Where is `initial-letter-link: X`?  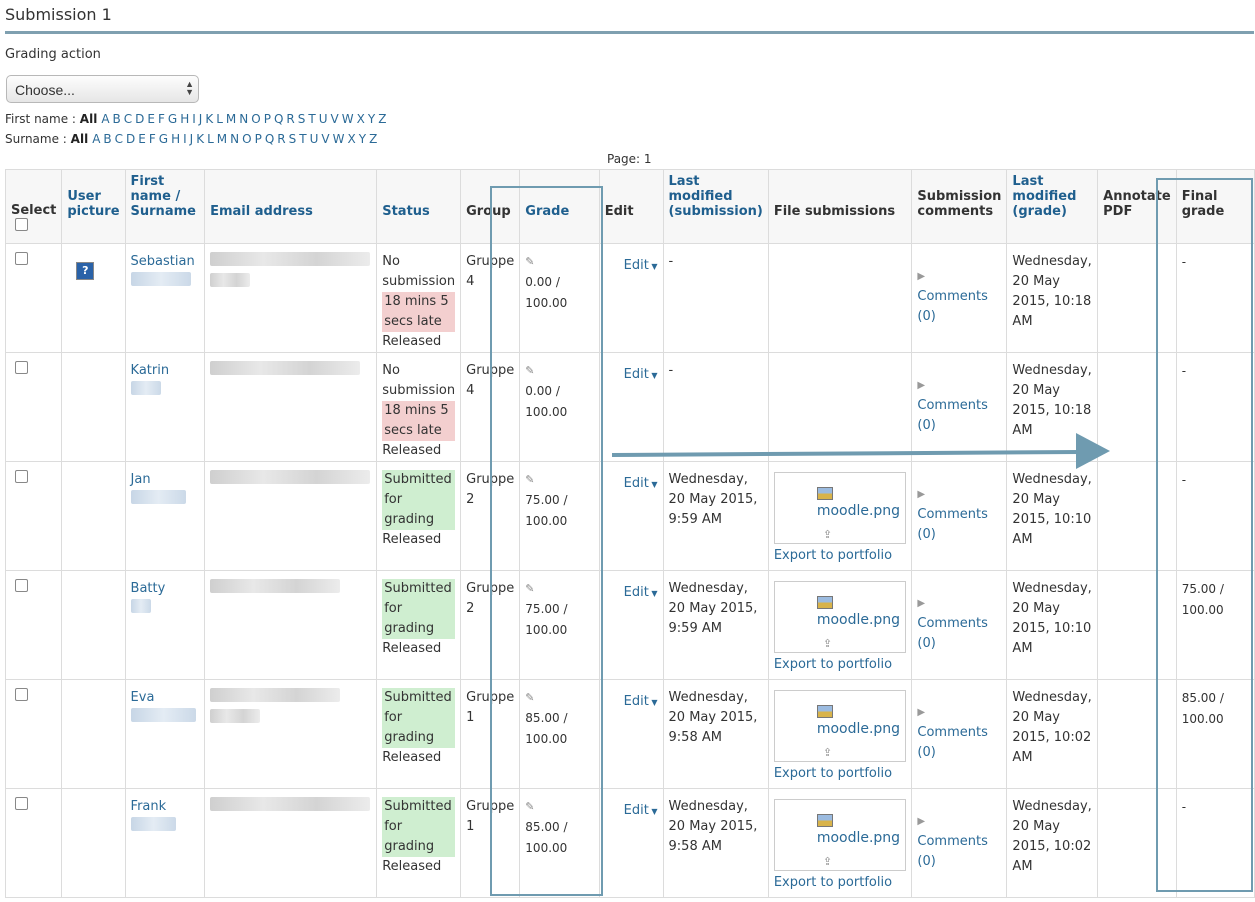
initial-letter-link: X is located at coordinates (360, 119).